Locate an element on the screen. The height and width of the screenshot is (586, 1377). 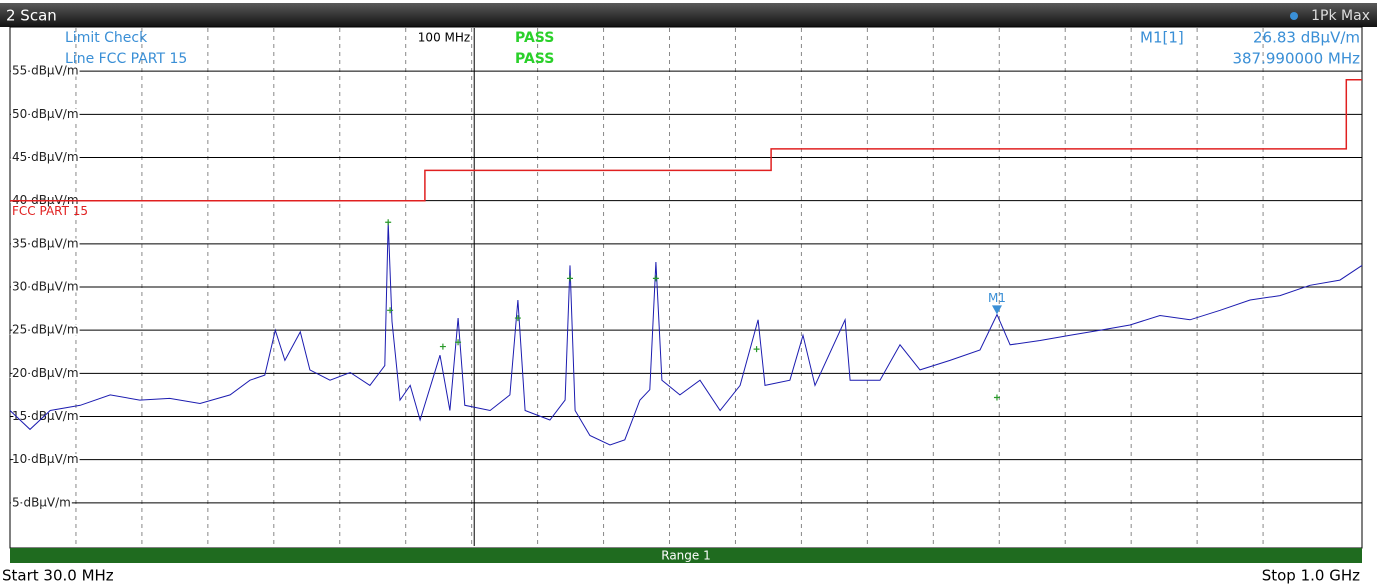
marker-frequency: 387.990000 MHz is located at coordinates (1296, 59).